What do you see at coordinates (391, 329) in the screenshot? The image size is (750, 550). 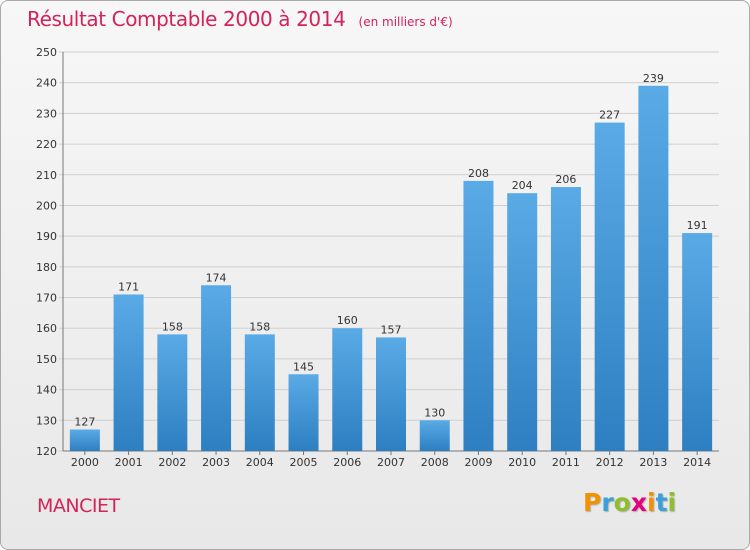 I see `data-label: 157` at bounding box center [391, 329].